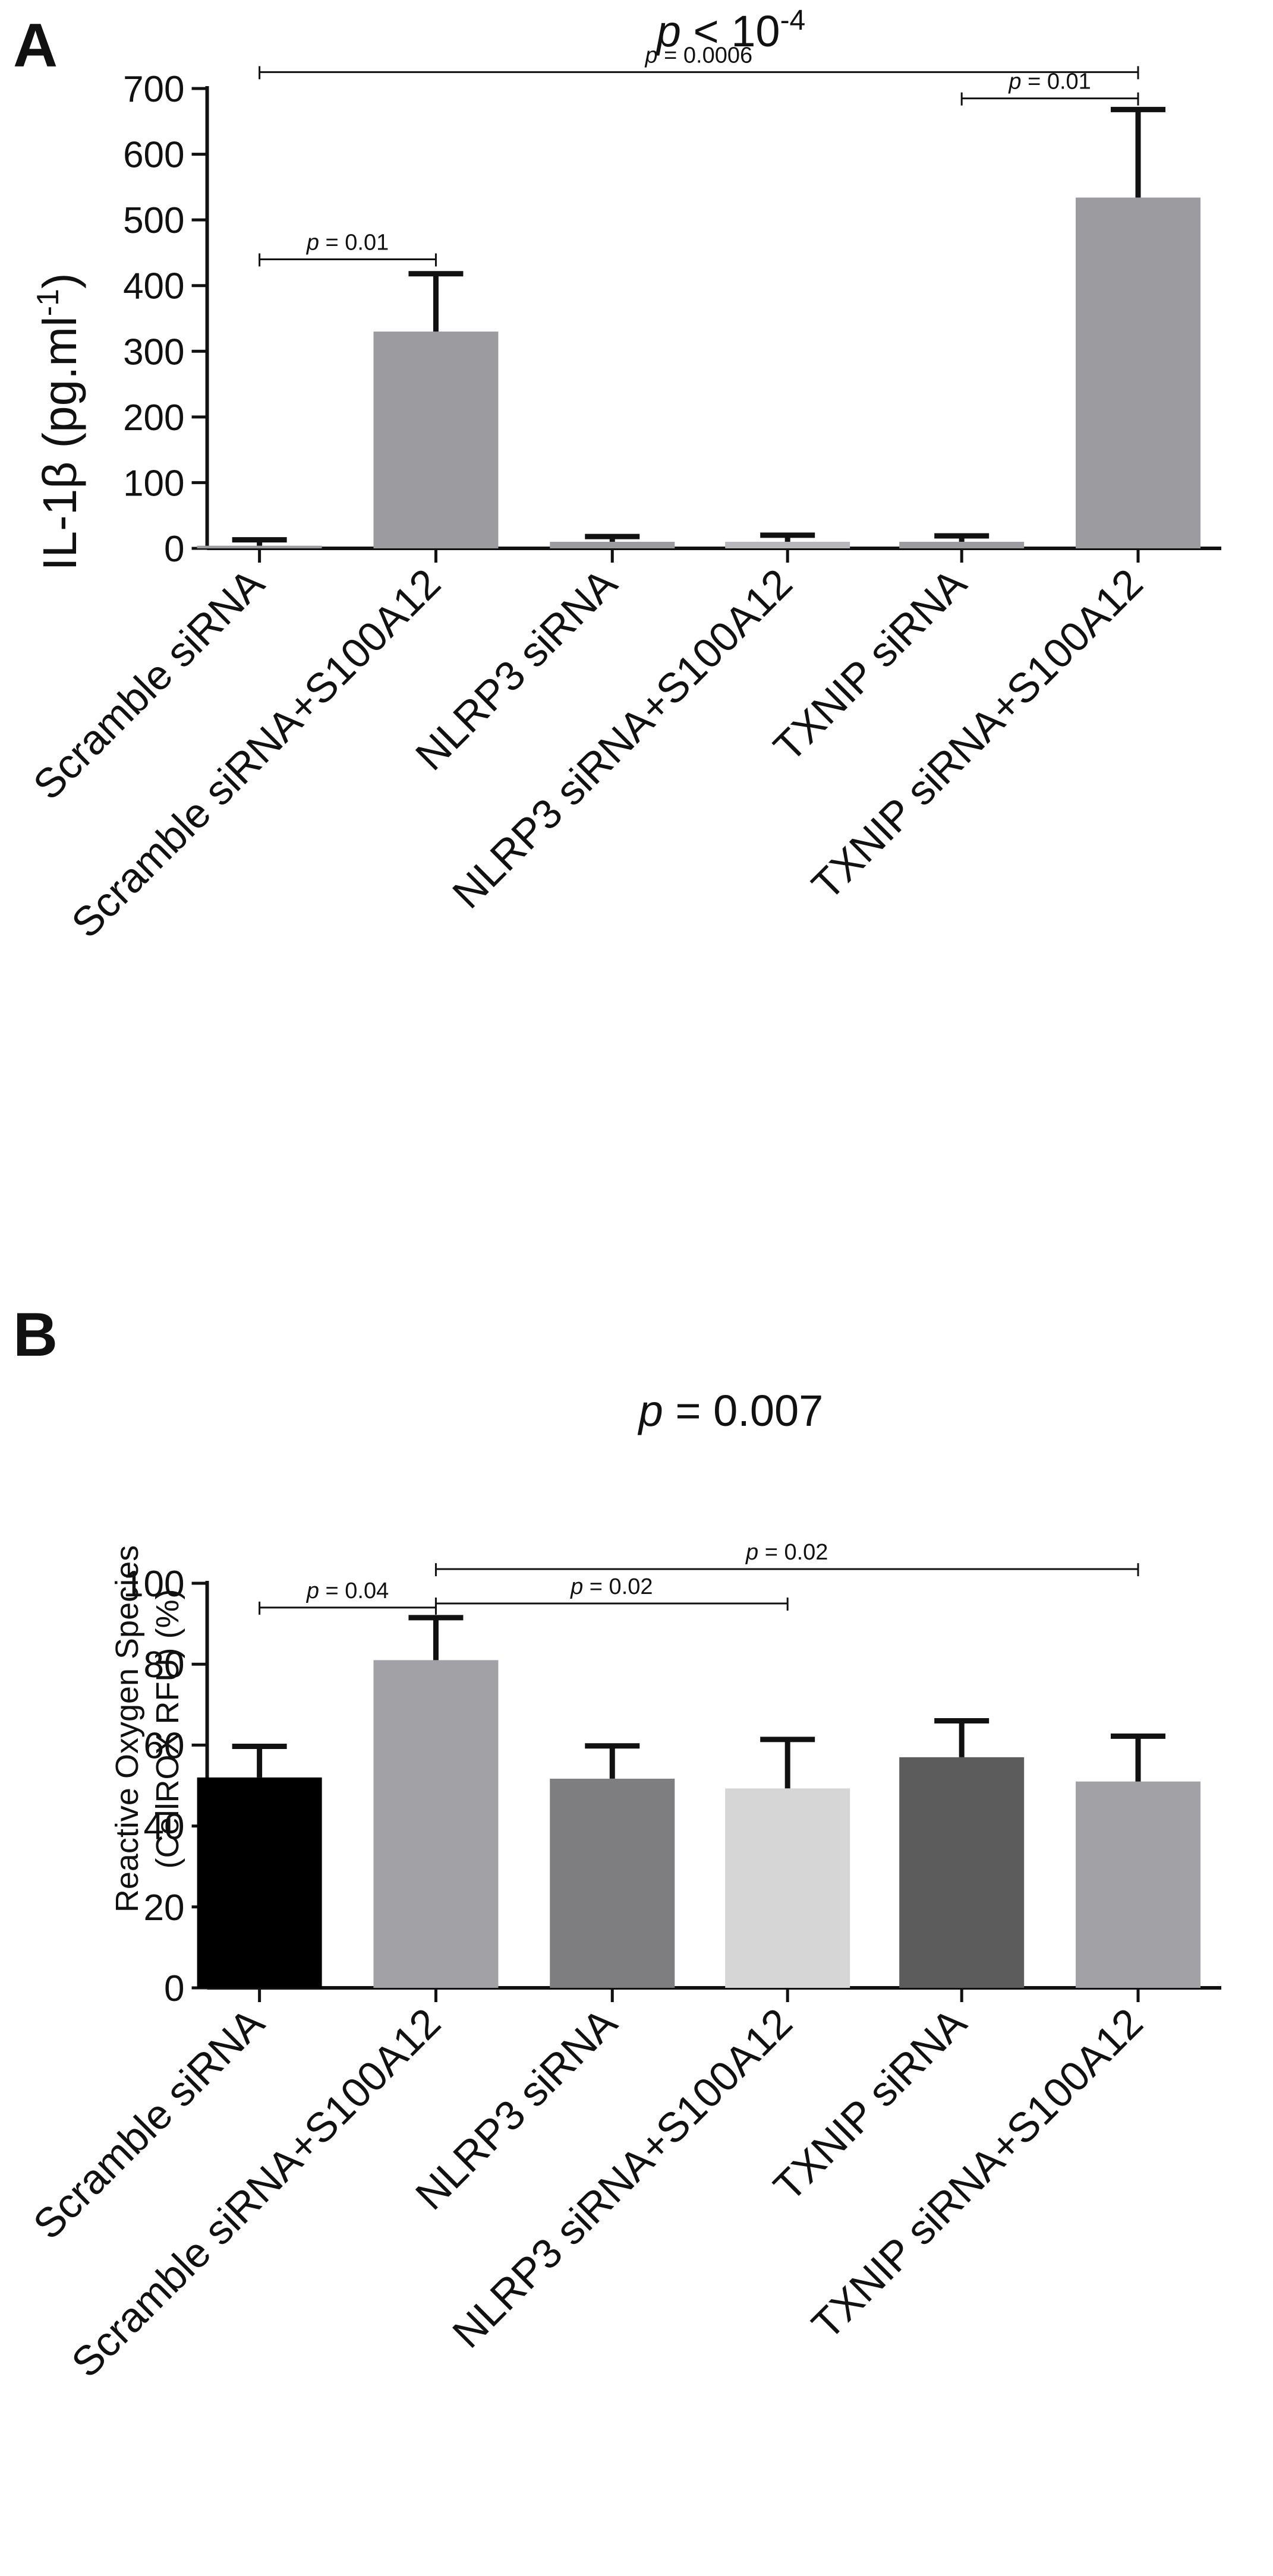  Describe the element at coordinates (153, 352) in the screenshot. I see `y-tick-label: 300` at that location.